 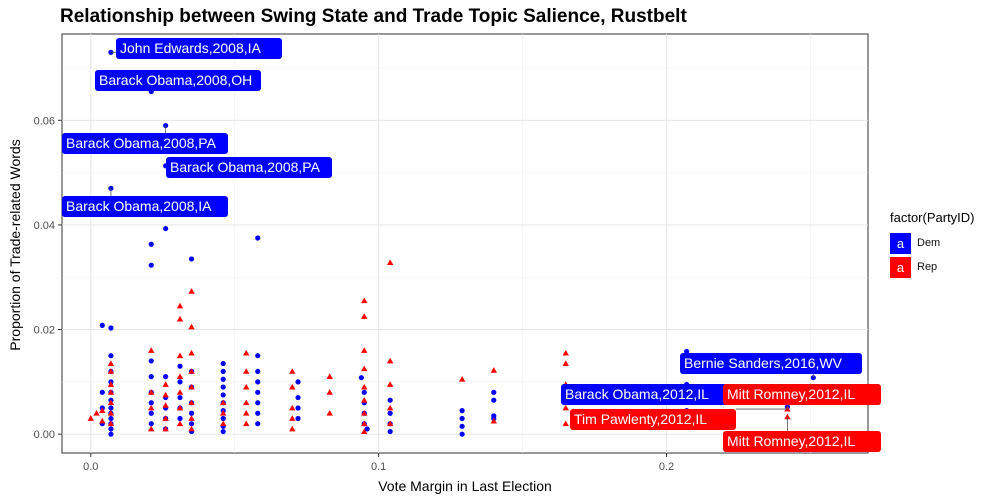 What do you see at coordinates (139, 206) in the screenshot?
I see `point-label: Barack Obama,2008,IA` at bounding box center [139, 206].